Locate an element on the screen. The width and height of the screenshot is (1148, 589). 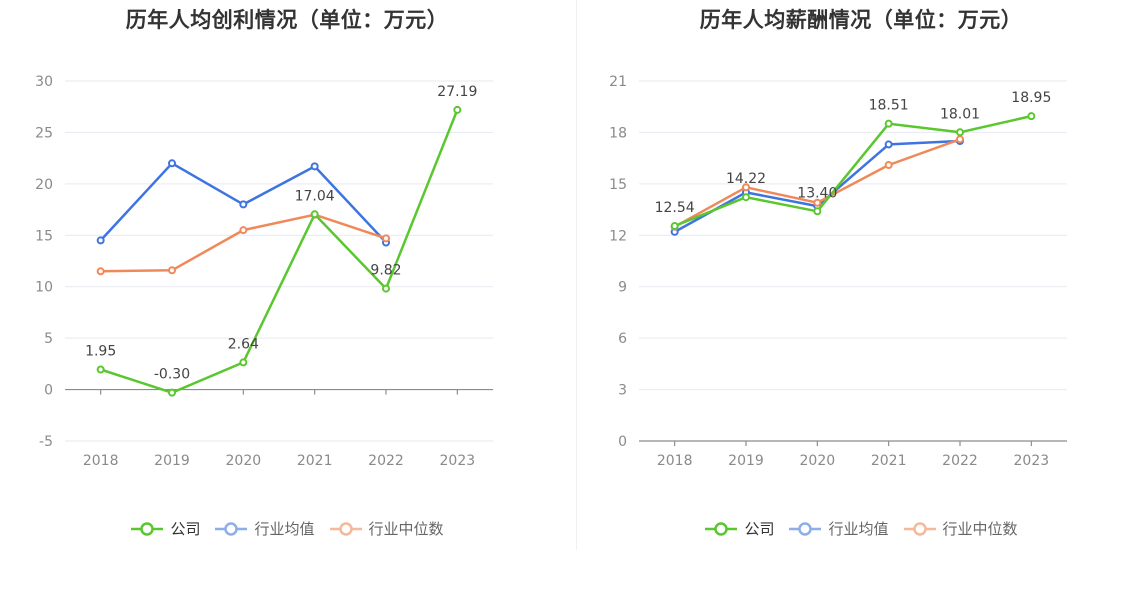
y-tick-label: 20 is located at coordinates (44, 185).